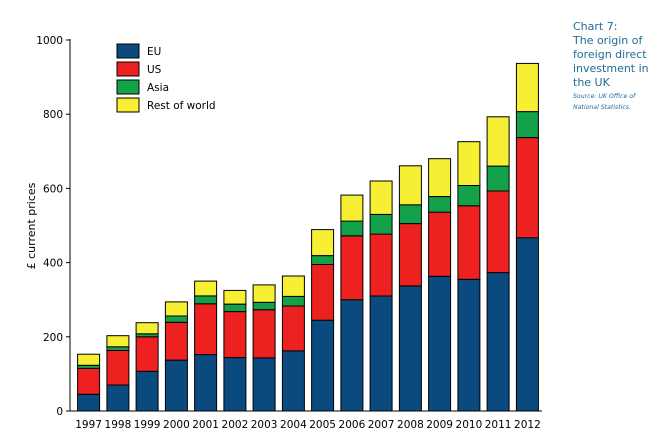 The width and height of the screenshot is (658, 443). Describe the element at coordinates (53, 115) in the screenshot. I see `y-tick-label: 800` at that location.